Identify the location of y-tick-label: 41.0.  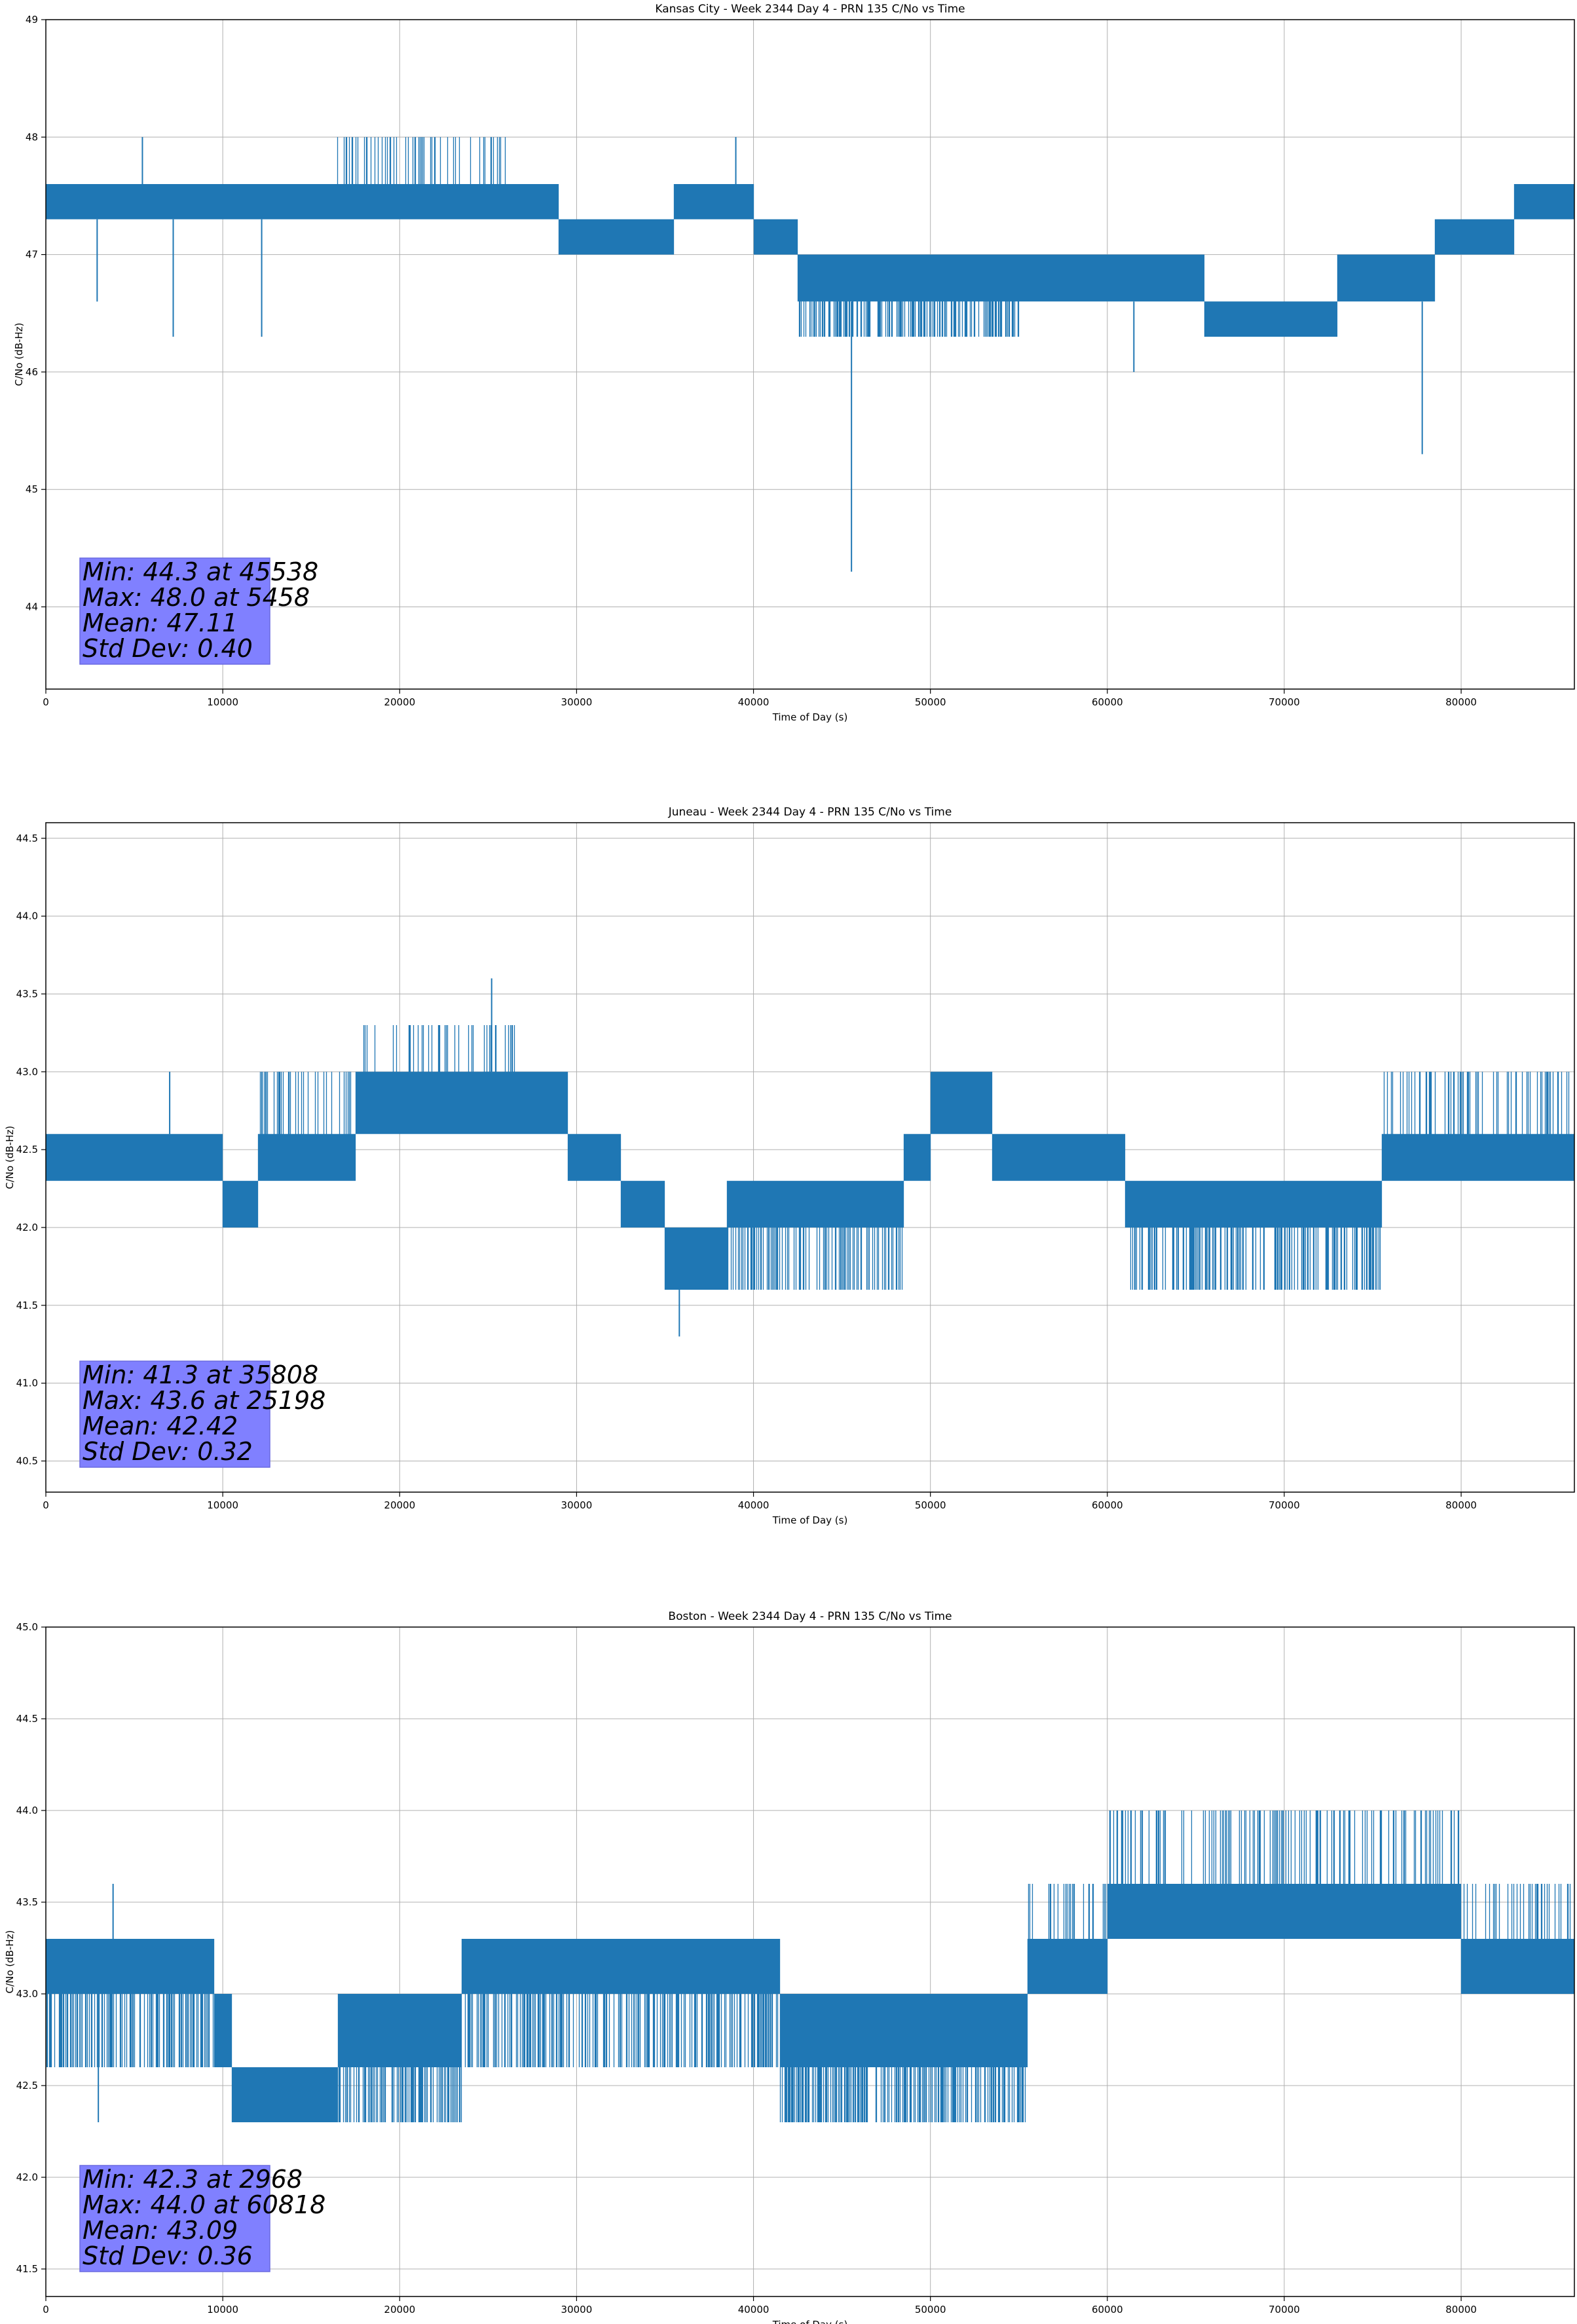
(27, 1383).